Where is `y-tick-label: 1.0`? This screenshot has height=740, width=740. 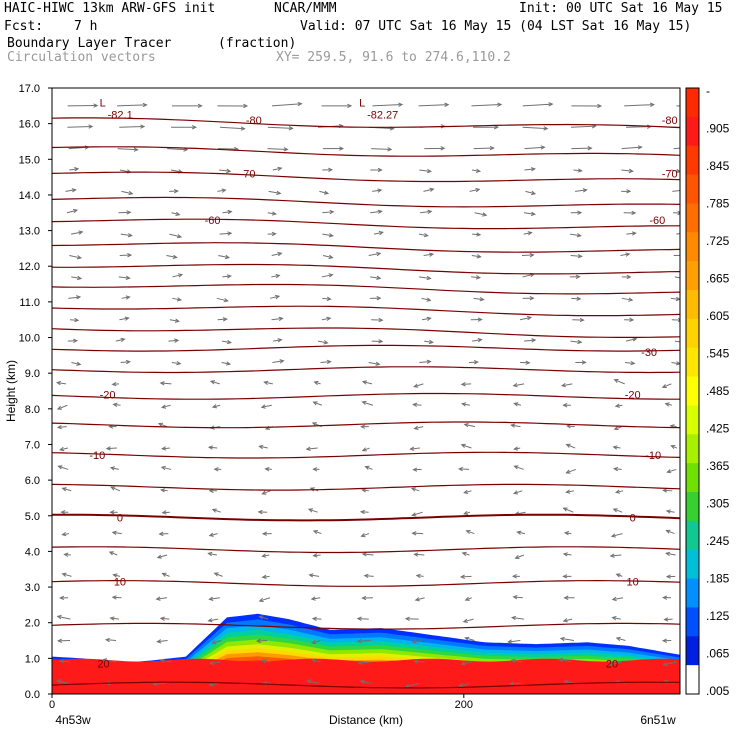
y-tick-label: 1.0 is located at coordinates (32, 659).